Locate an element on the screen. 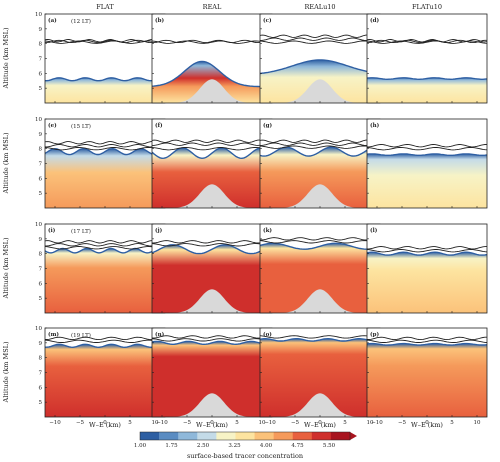  panel-b: (b) is located at coordinates (212, 58).